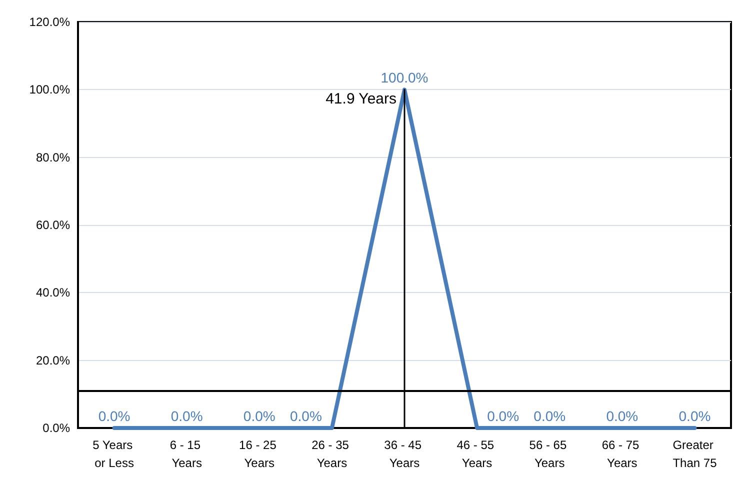 The width and height of the screenshot is (751, 494). What do you see at coordinates (49, 89) in the screenshot?
I see `y-tick-label: 100.0%` at bounding box center [49, 89].